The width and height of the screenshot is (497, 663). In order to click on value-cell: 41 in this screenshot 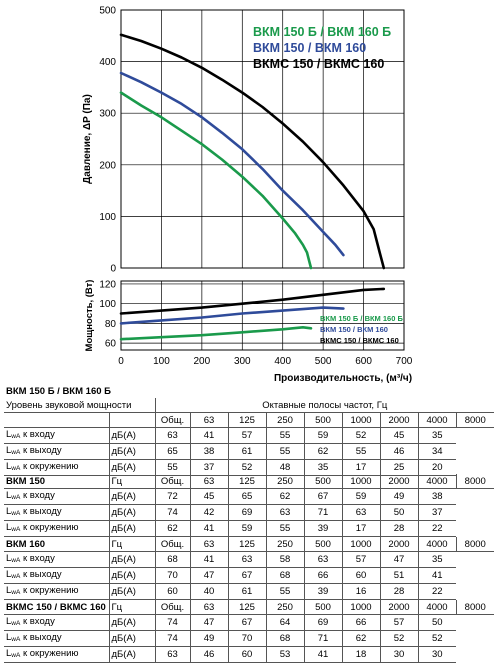, I will do `click(208, 528)`.